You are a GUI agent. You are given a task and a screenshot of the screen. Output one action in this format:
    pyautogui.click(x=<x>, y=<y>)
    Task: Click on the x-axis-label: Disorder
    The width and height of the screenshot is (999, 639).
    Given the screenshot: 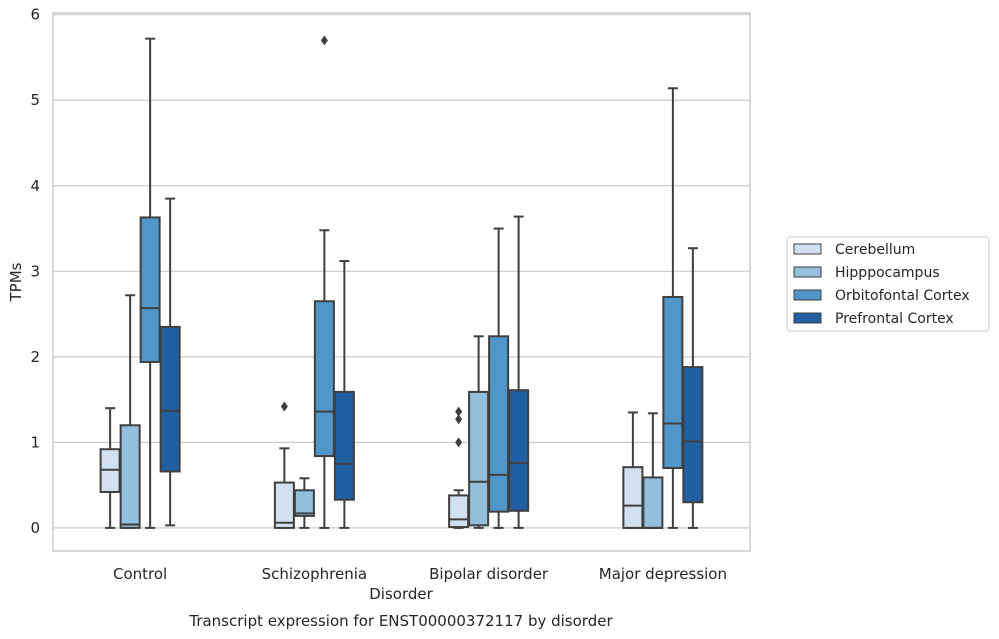 What is the action you would take?
    pyautogui.click(x=401, y=594)
    